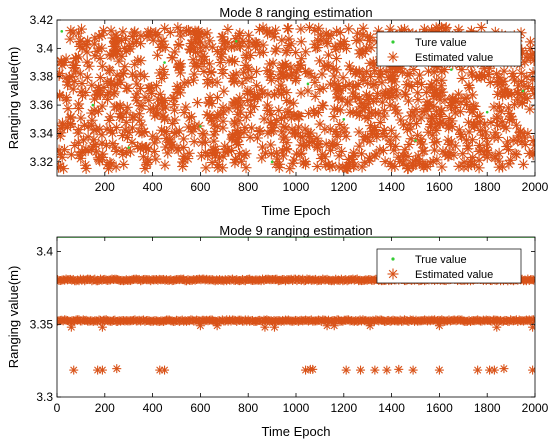  I want to click on x-tick-label: 1600, so click(439, 408).